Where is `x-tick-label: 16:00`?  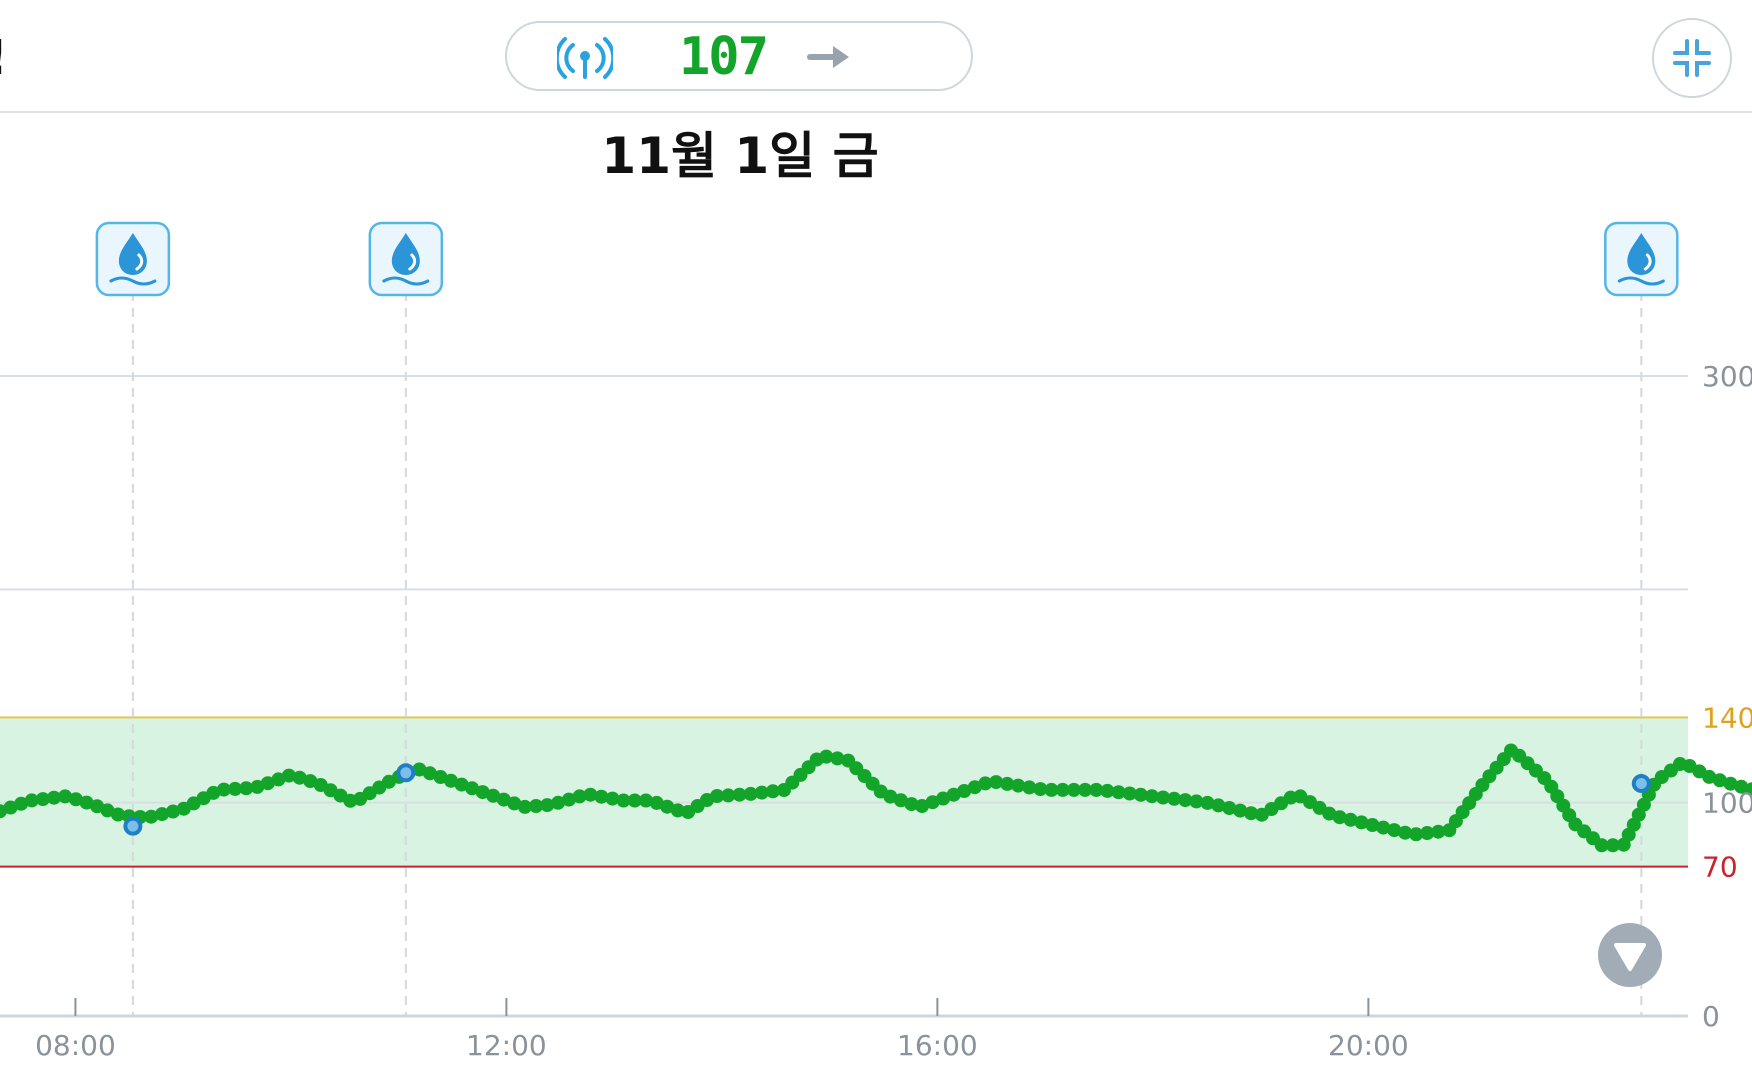 x-tick-label: 16:00 is located at coordinates (937, 1045).